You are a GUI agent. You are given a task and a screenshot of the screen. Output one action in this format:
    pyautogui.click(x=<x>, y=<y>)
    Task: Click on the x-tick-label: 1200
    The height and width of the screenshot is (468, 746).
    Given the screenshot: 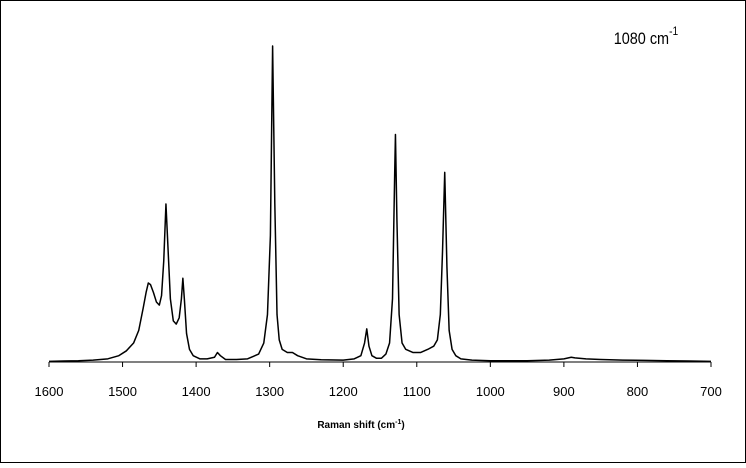 What is the action you would take?
    pyautogui.click(x=343, y=391)
    